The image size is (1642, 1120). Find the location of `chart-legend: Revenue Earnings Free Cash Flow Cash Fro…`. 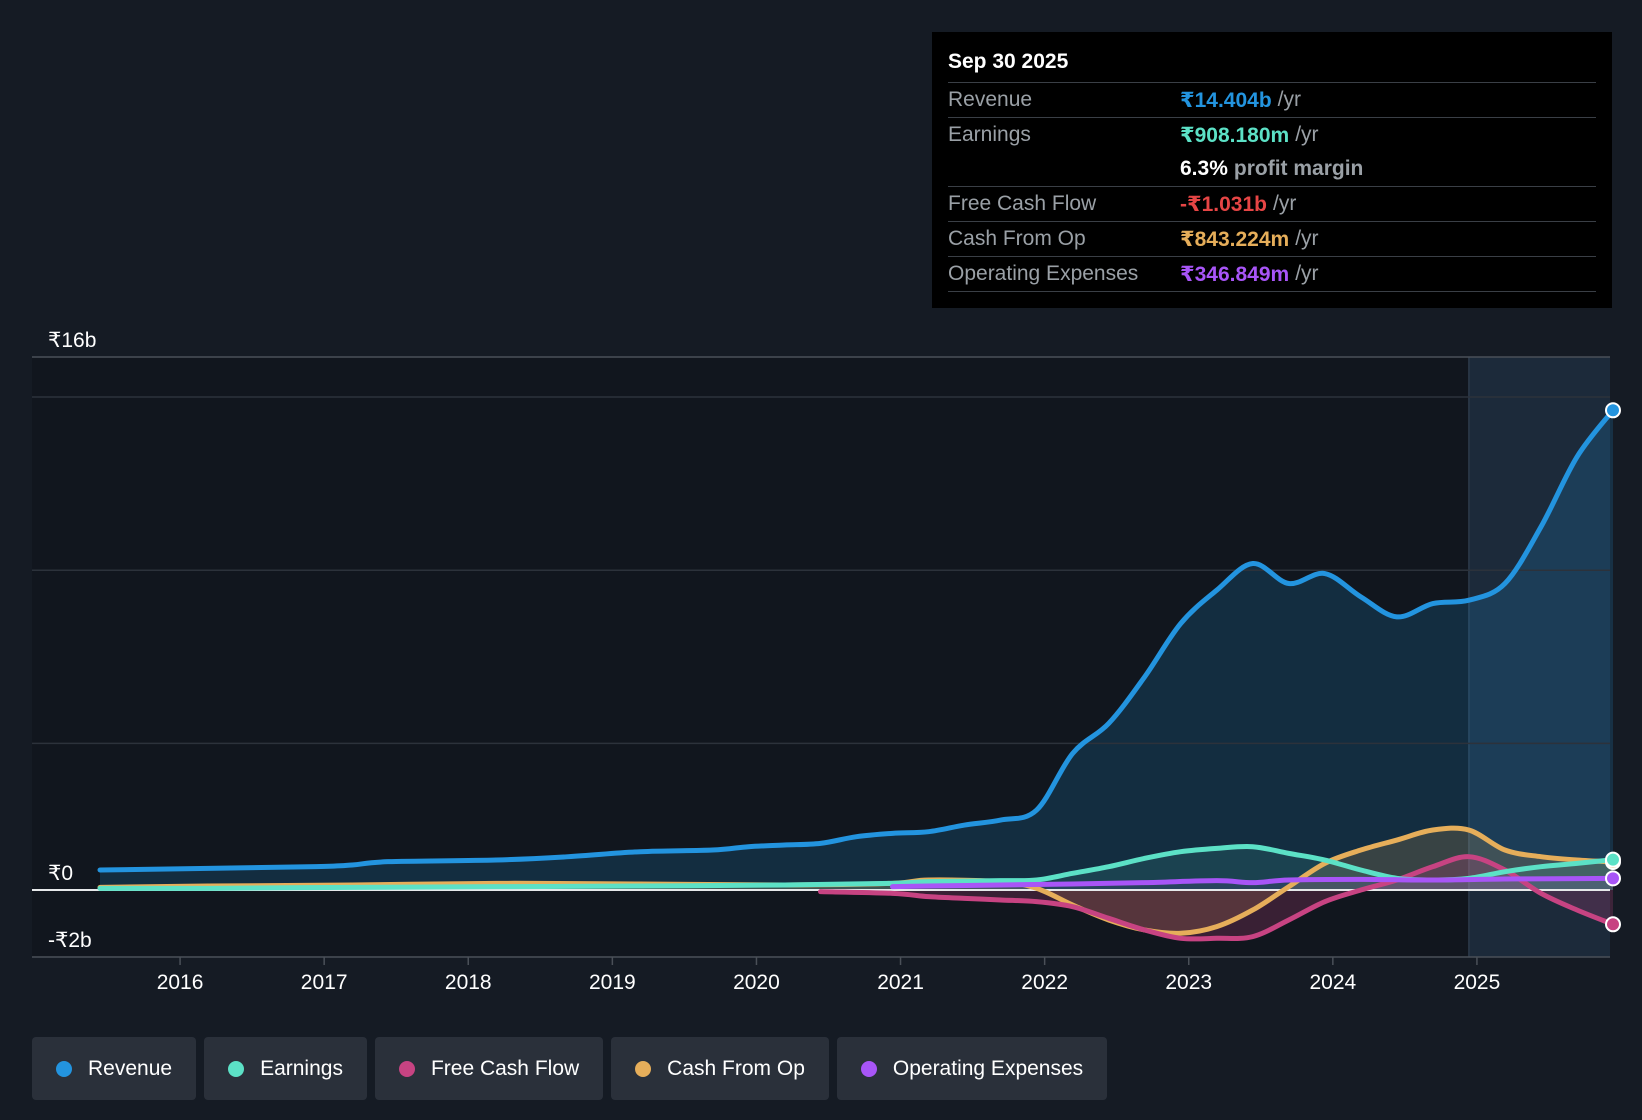

chart-legend: Revenue Earnings Free Cash Flow Cash Fro… is located at coordinates (570, 1068).